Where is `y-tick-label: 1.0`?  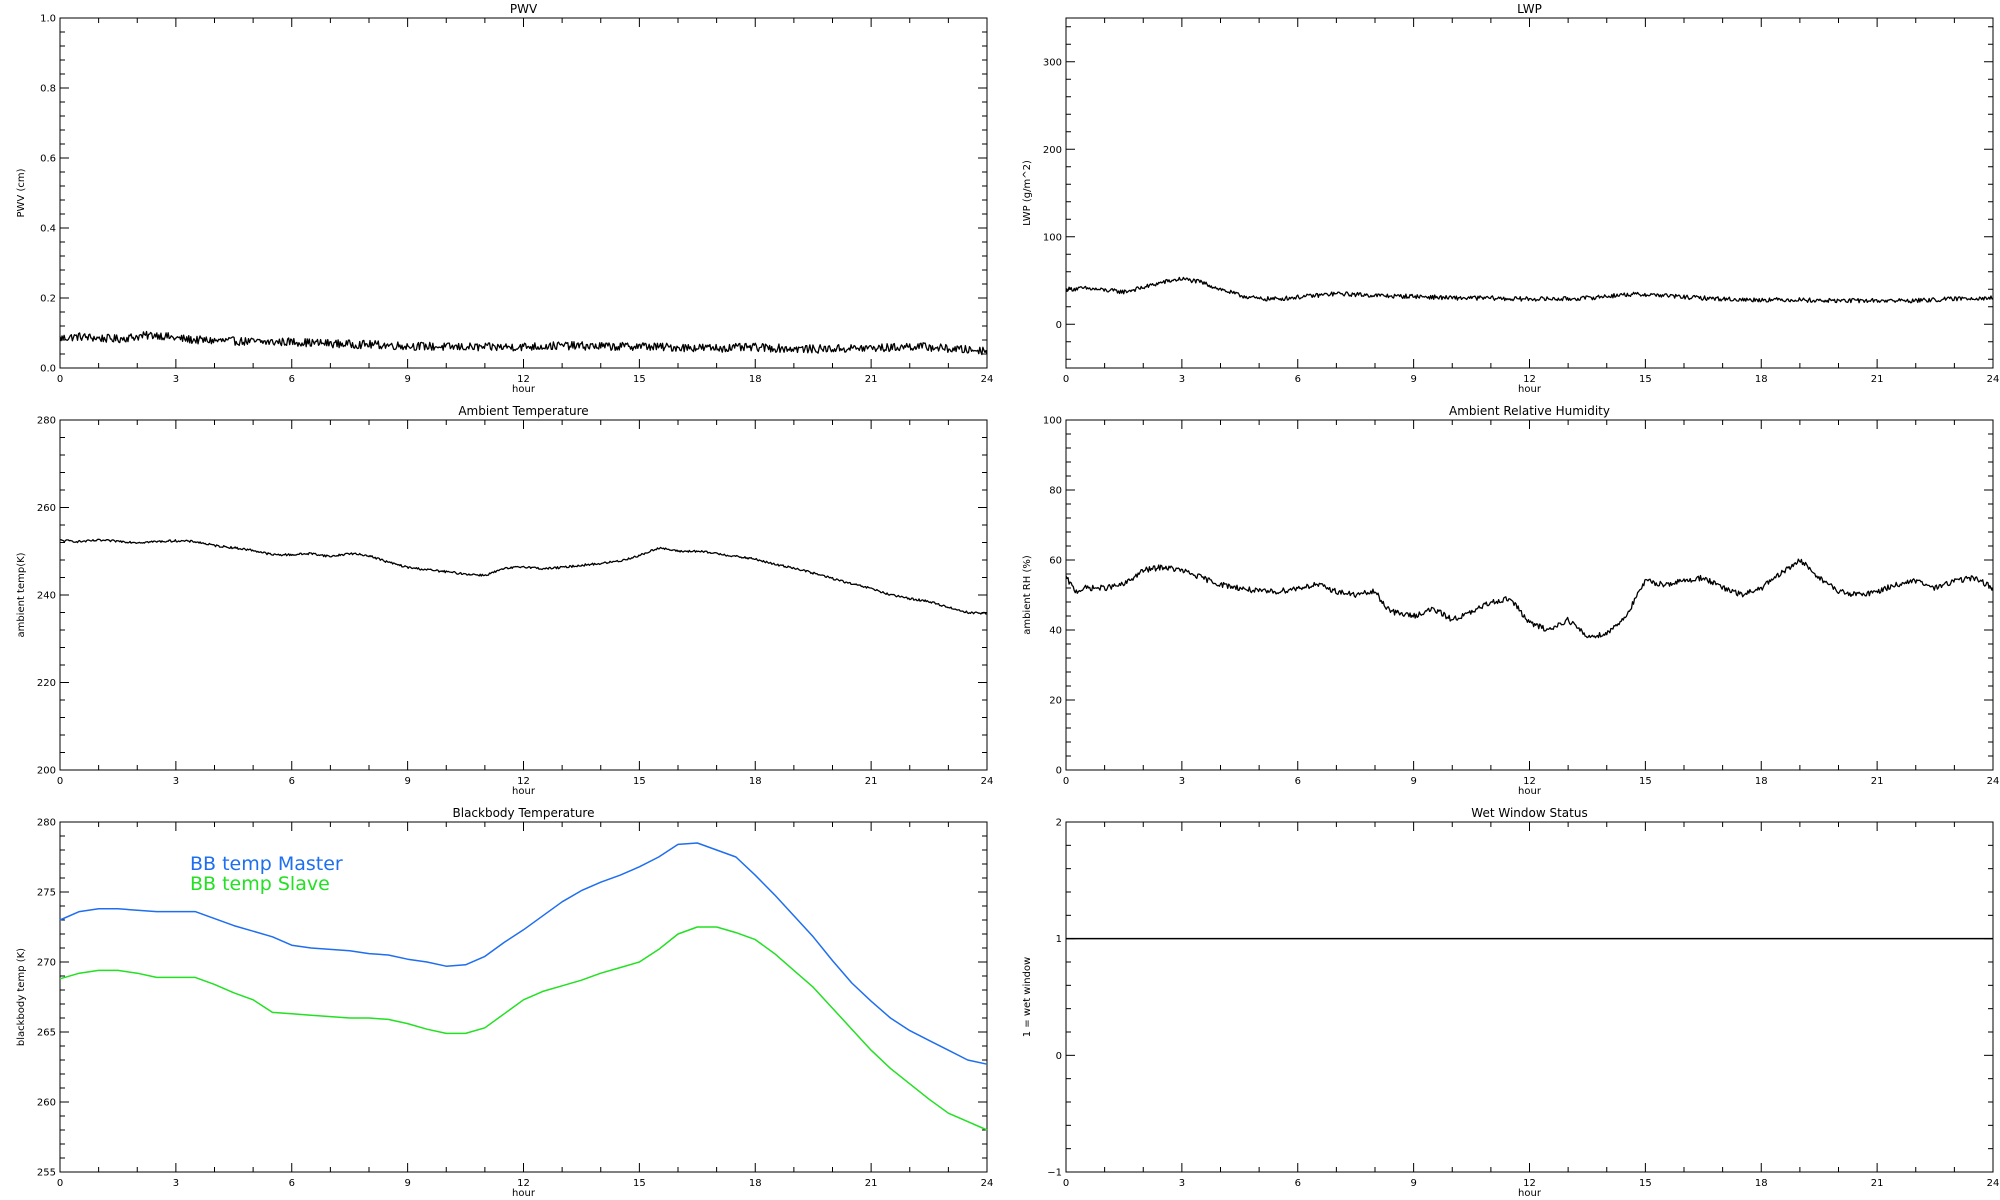 y-tick-label: 1.0 is located at coordinates (48, 19).